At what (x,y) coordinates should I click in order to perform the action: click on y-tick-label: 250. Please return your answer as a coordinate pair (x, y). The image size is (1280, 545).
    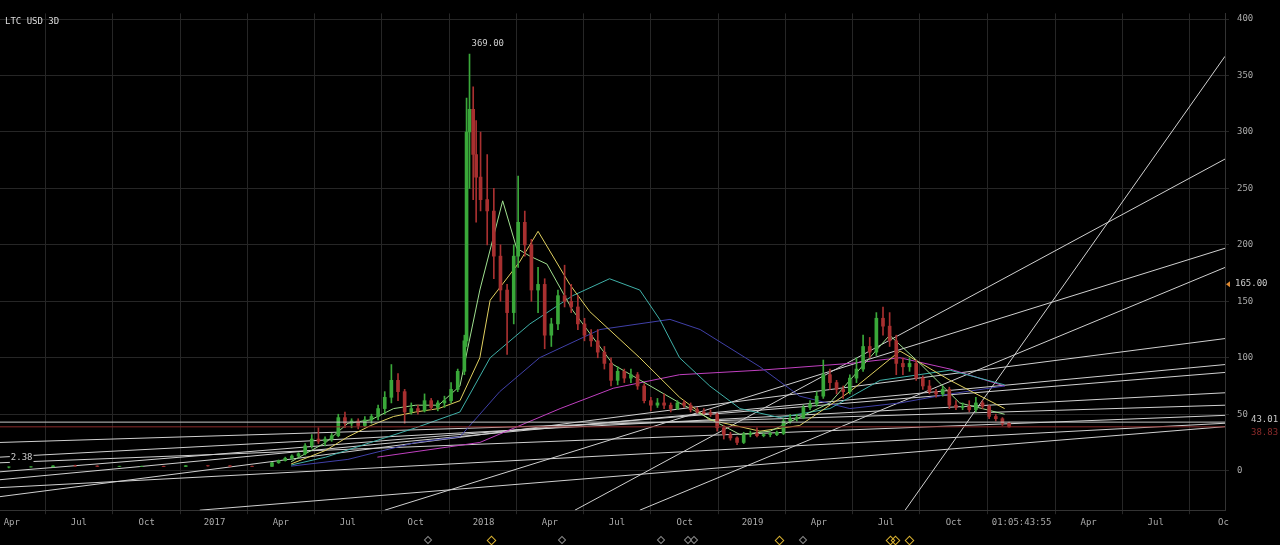
    Looking at the image, I should click on (1245, 187).